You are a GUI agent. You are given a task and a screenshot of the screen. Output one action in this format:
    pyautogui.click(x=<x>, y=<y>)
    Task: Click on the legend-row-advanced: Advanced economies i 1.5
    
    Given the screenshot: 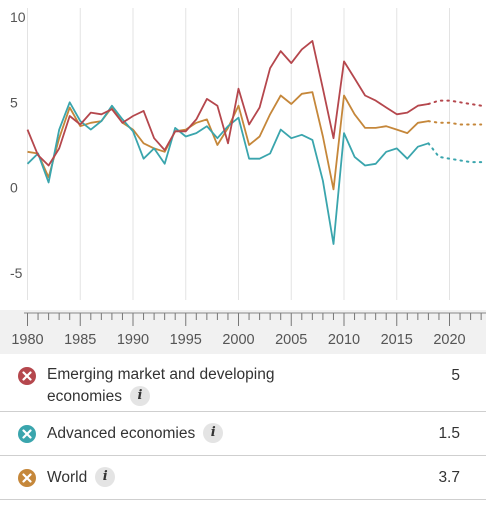 What is the action you would take?
    pyautogui.click(x=243, y=434)
    